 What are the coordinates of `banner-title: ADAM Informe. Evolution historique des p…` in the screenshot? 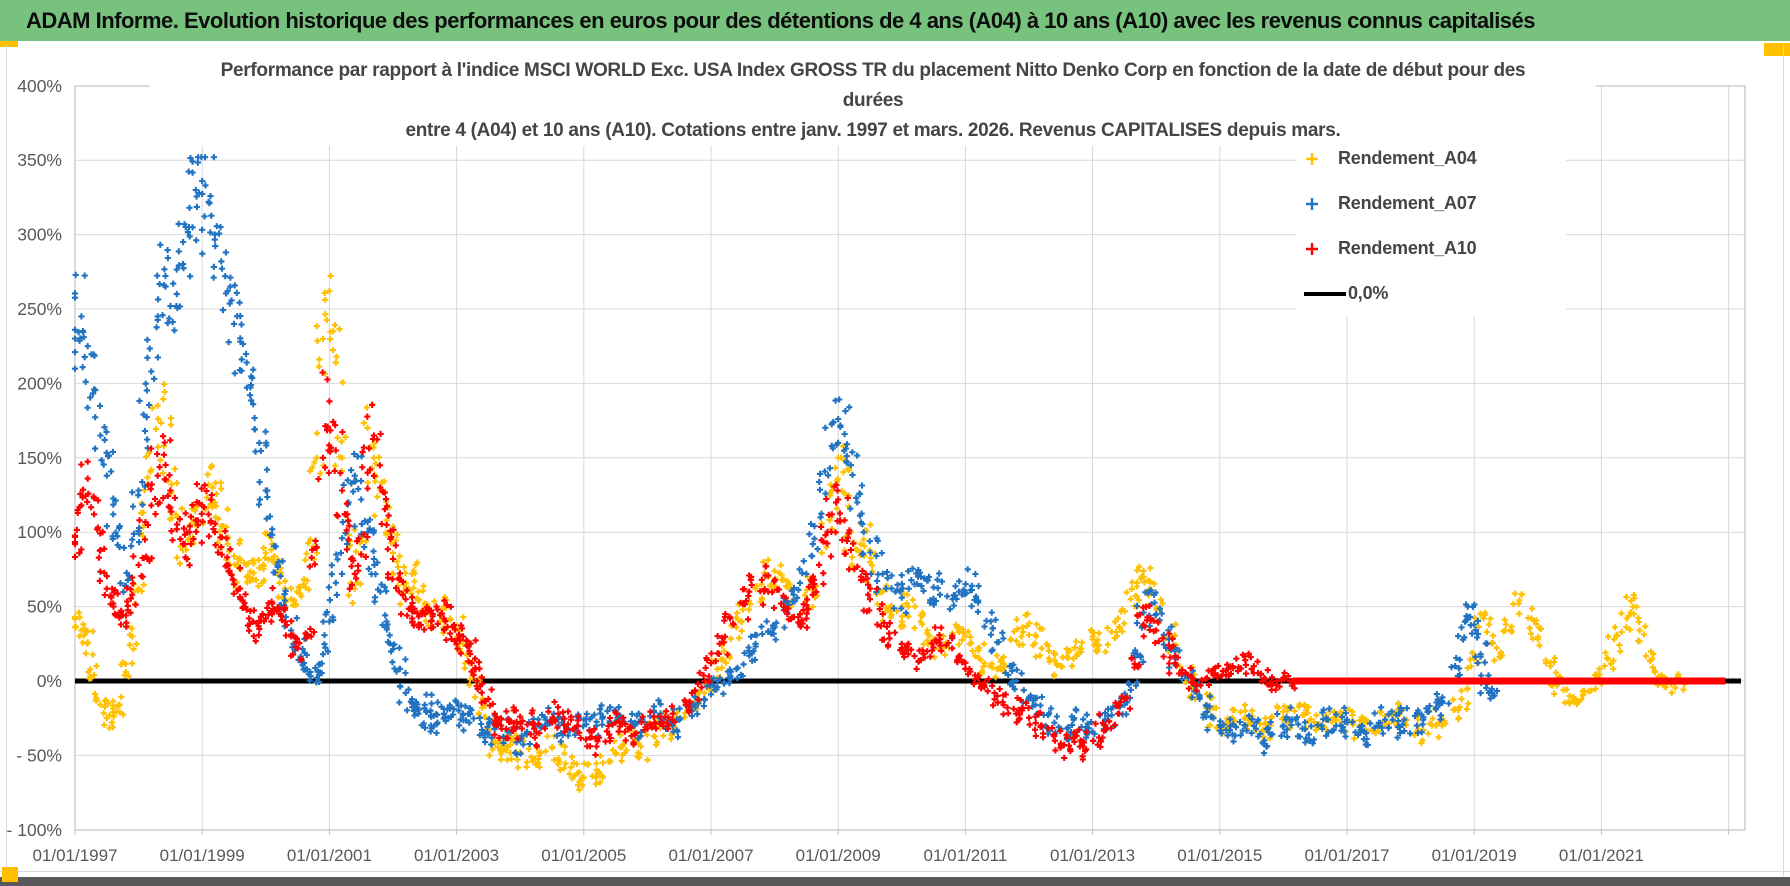 It's located at (781, 20).